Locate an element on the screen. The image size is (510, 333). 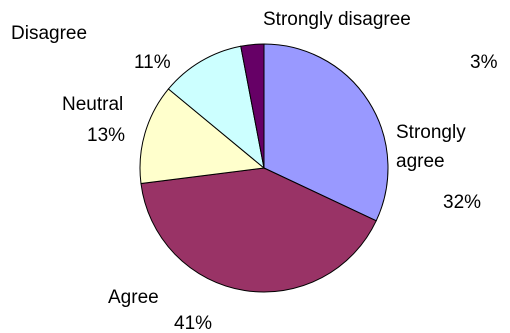
pie-slice-neutral is located at coordinates (202, 136).